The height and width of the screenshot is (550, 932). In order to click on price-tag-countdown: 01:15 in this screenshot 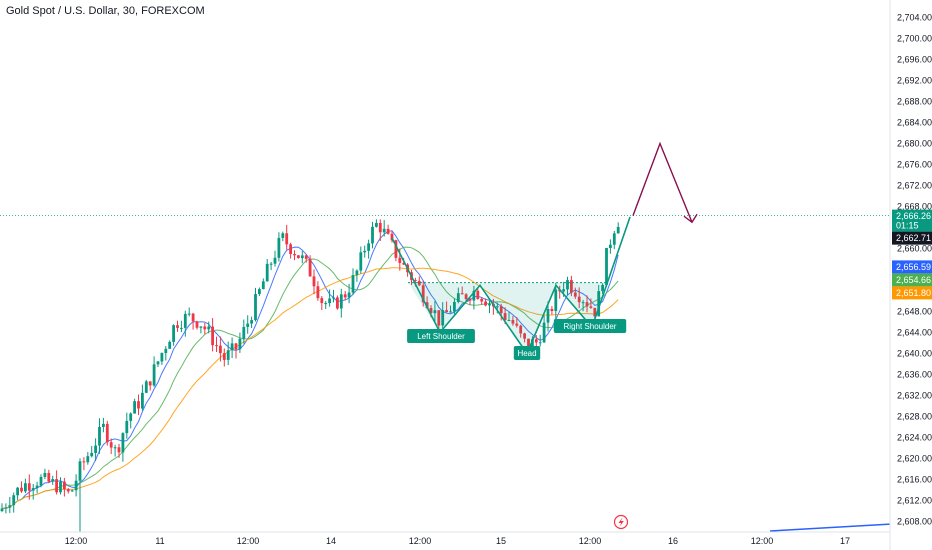, I will do `click(907, 226)`.